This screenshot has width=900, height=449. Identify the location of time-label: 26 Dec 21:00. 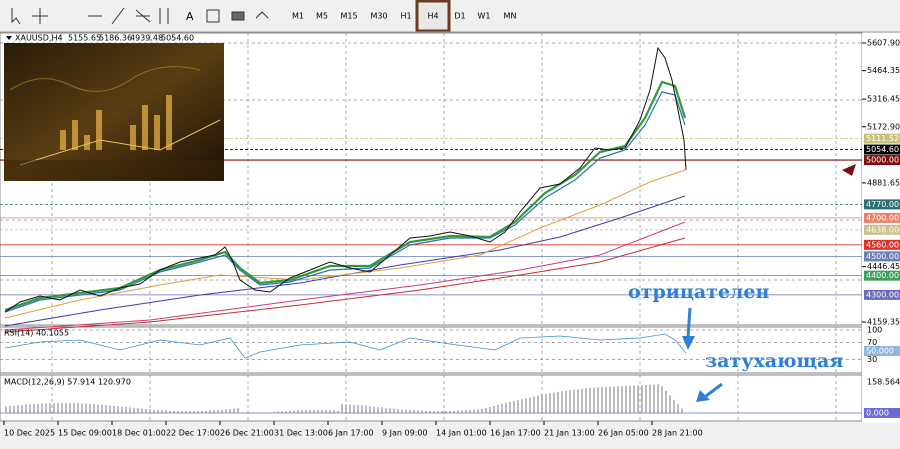
(247, 433).